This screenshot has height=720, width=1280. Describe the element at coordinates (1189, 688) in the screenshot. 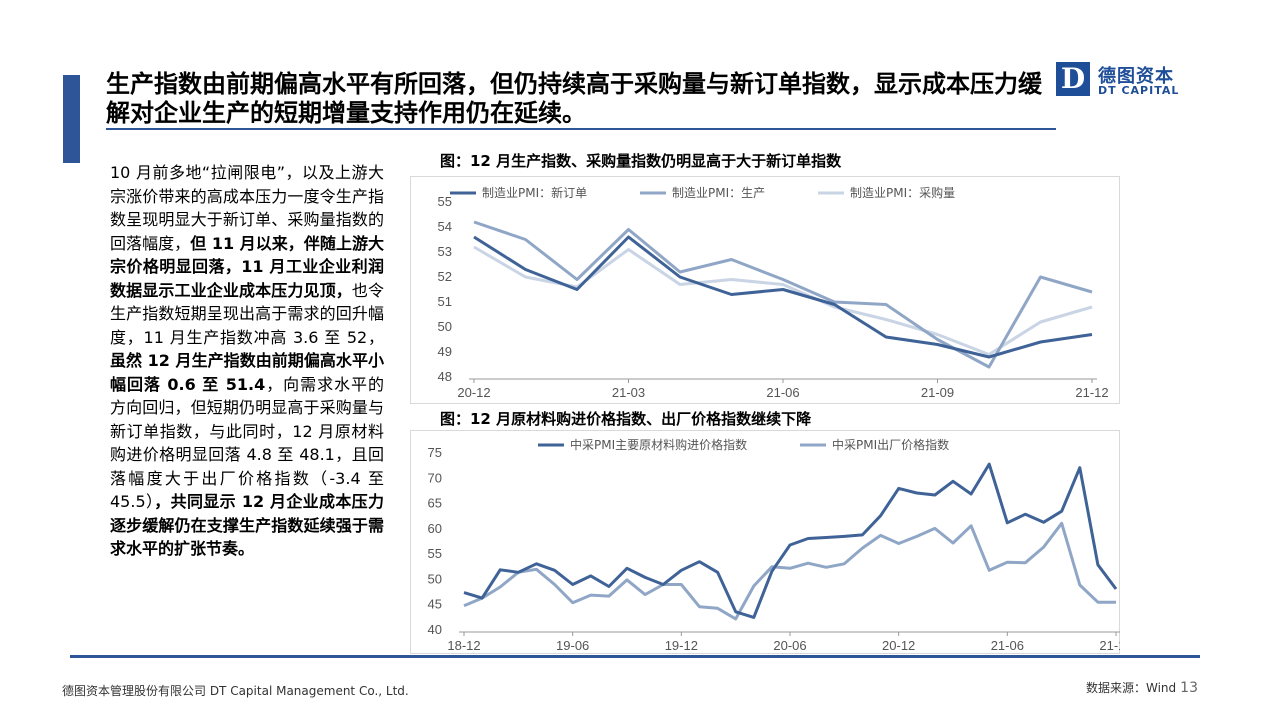

I see `page-number: 13` at that location.